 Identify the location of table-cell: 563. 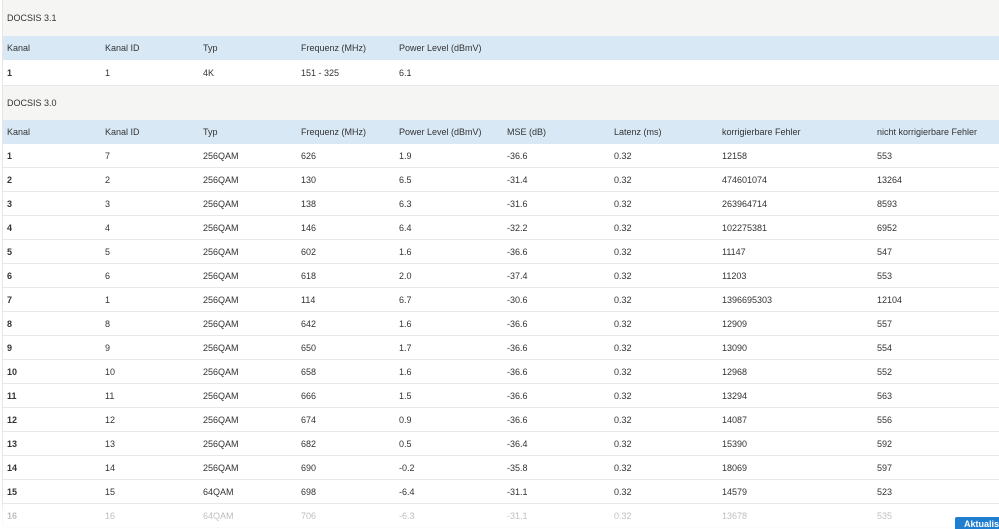
(884, 395).